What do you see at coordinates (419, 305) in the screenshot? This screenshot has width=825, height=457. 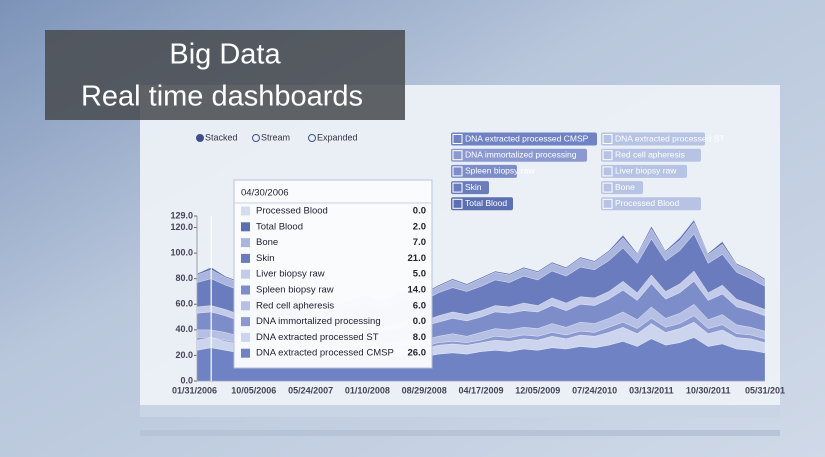 I see `tooltip-value: 6.0` at bounding box center [419, 305].